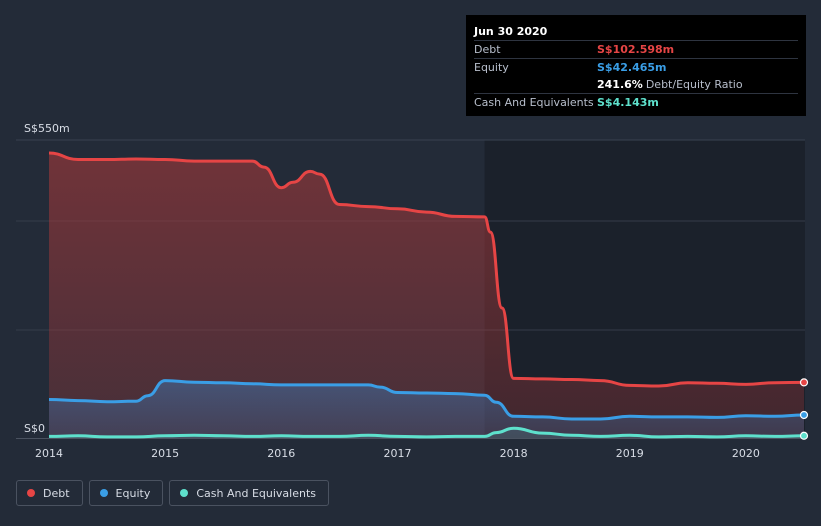 The width and height of the screenshot is (821, 526). I want to click on tooltip-label-ratio, so click(535, 84).